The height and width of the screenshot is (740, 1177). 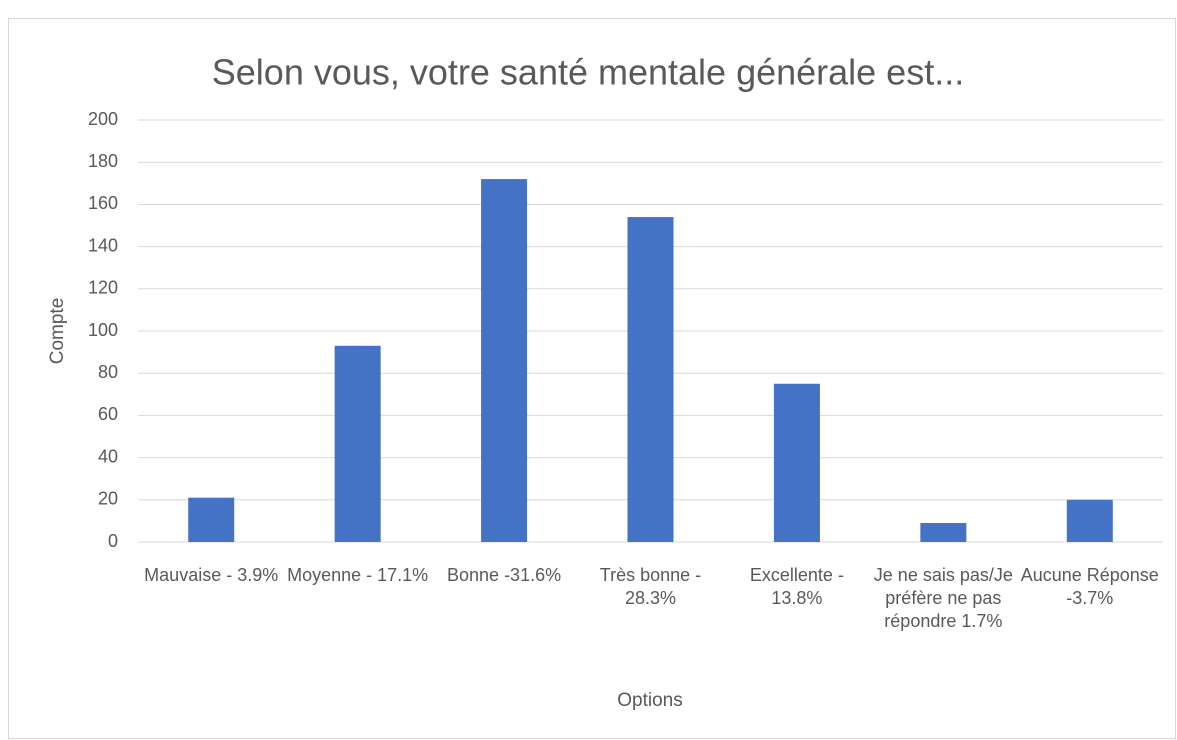 I want to click on y-tick-label: 20, so click(x=108, y=499).